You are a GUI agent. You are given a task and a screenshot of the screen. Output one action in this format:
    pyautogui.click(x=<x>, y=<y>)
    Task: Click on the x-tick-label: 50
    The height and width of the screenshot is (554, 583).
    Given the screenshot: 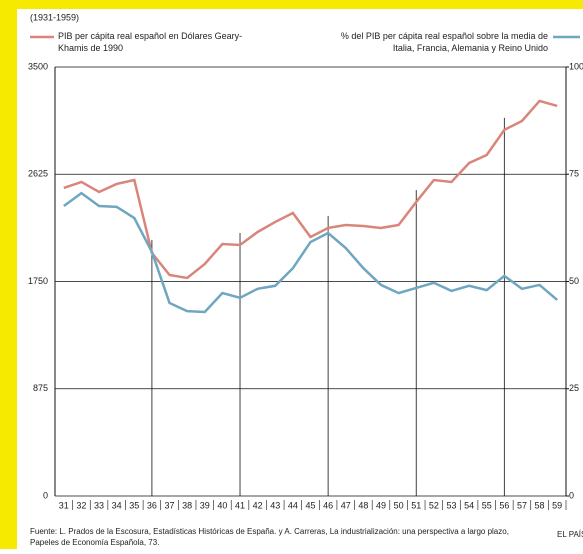 What is the action you would take?
    pyautogui.click(x=399, y=505)
    